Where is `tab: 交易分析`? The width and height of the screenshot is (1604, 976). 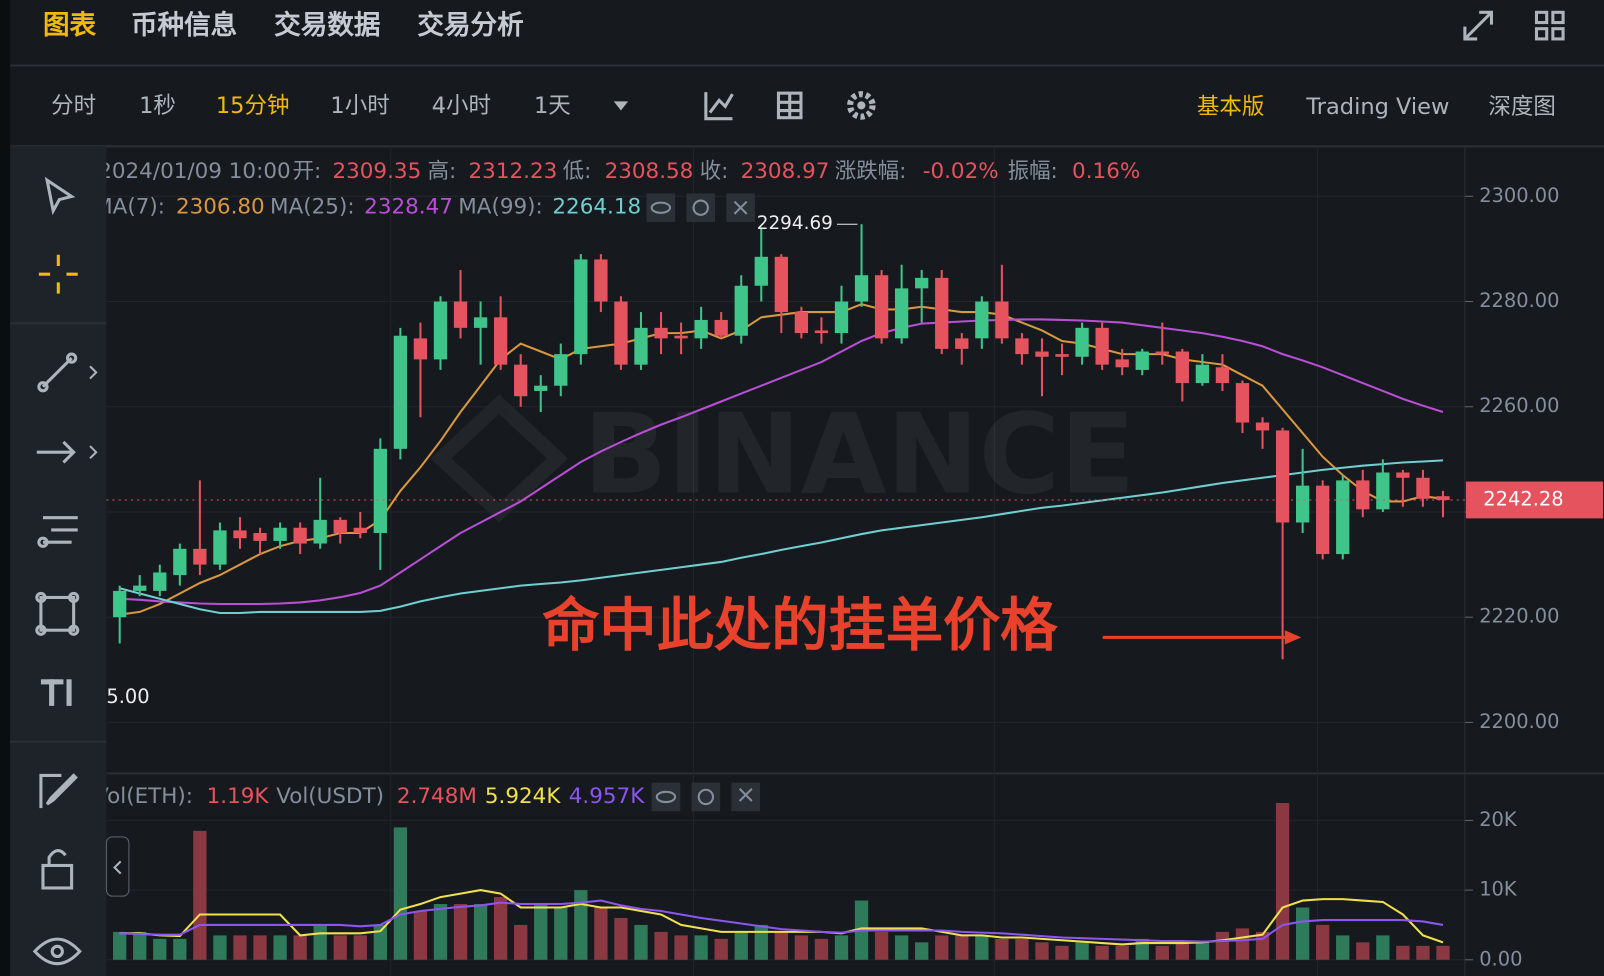 tab: 交易分析 is located at coordinates (470, 25).